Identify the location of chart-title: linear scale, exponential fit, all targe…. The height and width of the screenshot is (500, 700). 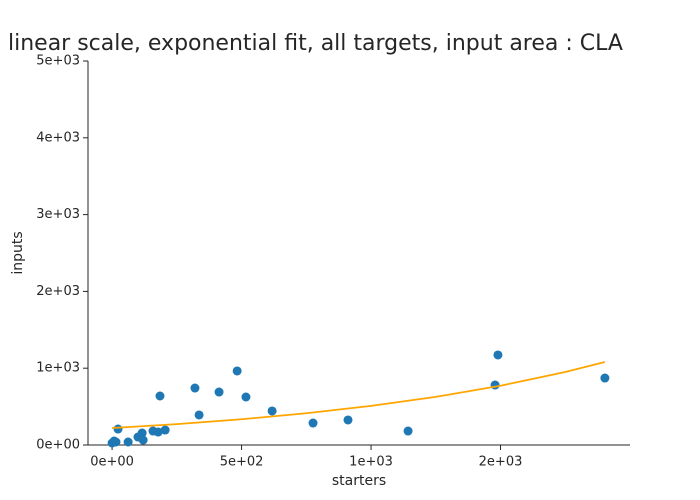
(315, 43).